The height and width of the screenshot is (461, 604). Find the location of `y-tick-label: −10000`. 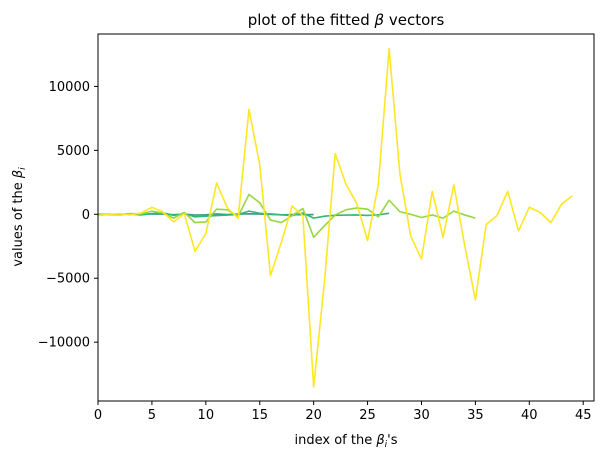

y-tick-label: −10000 is located at coordinates (64, 343).